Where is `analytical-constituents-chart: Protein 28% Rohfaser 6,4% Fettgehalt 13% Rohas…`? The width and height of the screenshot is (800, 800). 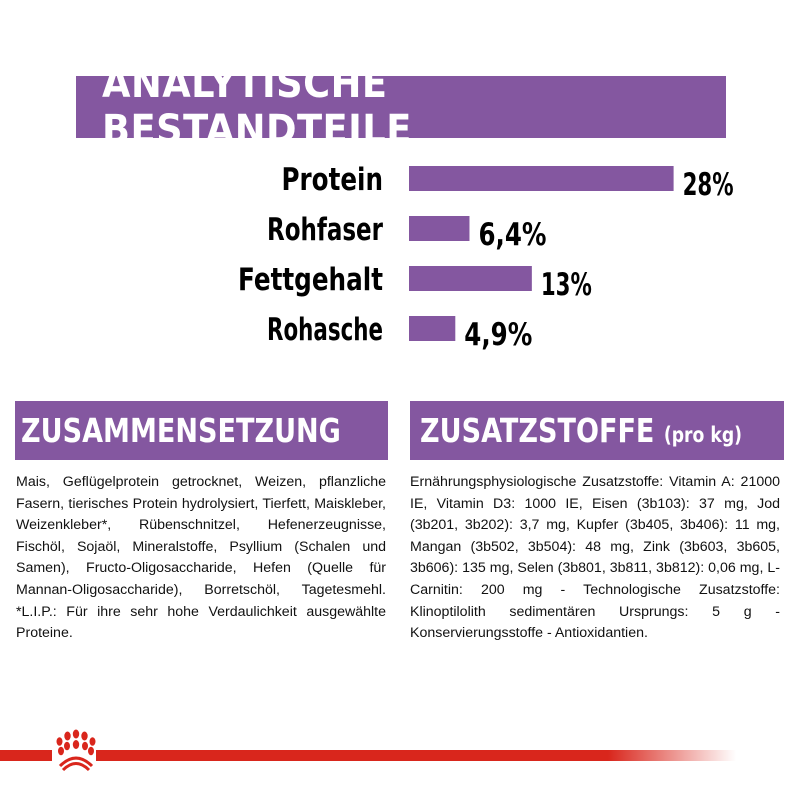
analytical-constituents-chart: Protein 28% Rohfaser 6,4% Fettgehalt 13% Rohas… is located at coordinates (486, 257).